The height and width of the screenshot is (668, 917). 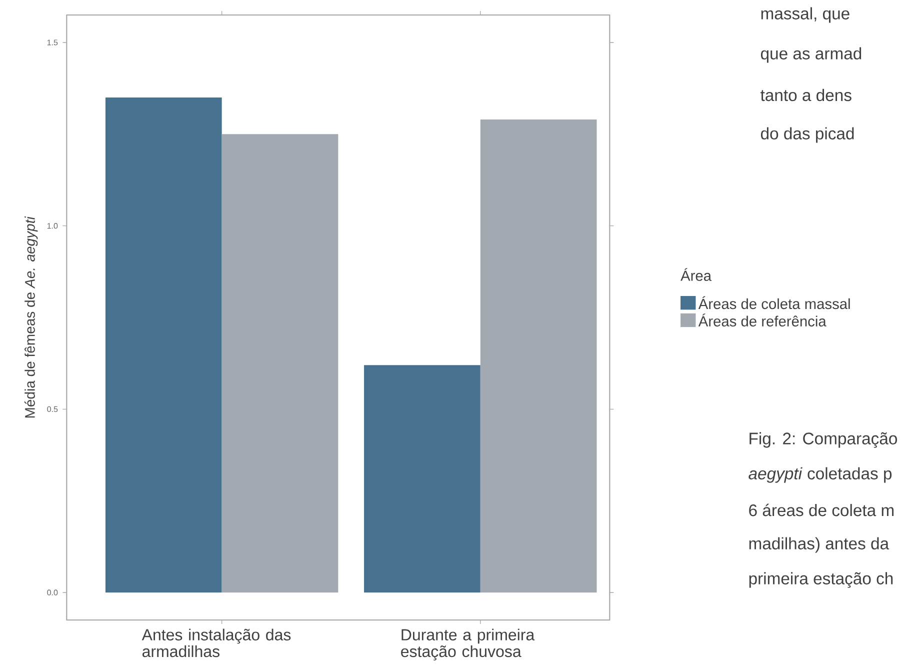 I want to click on text: tanto a dens, so click(x=806, y=95).